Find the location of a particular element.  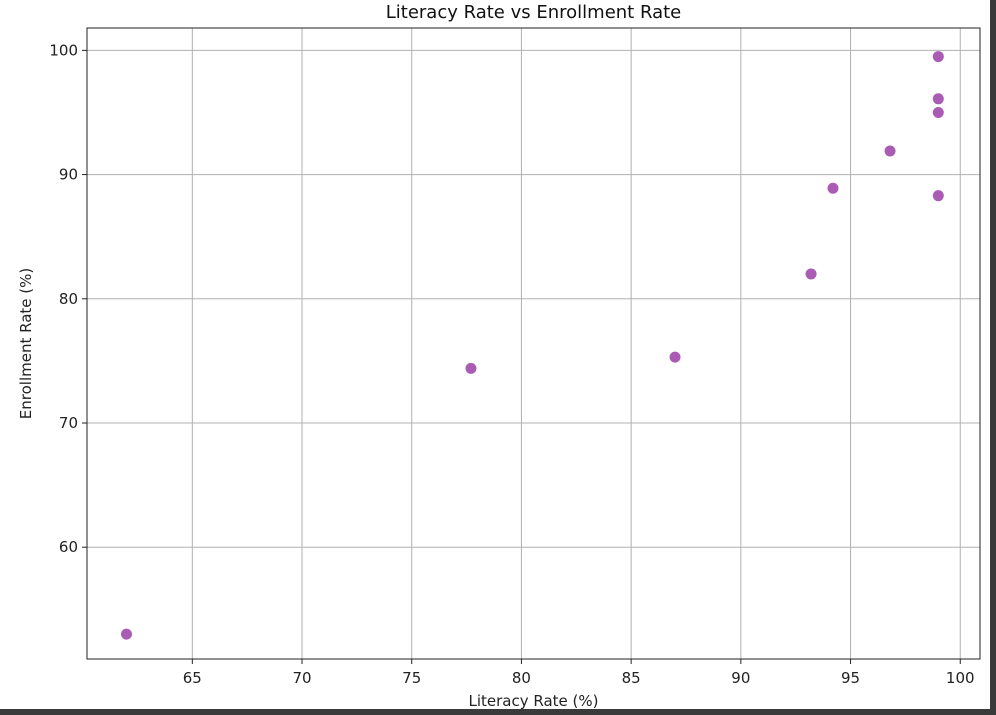

x-tick-label: 65 is located at coordinates (192, 678).